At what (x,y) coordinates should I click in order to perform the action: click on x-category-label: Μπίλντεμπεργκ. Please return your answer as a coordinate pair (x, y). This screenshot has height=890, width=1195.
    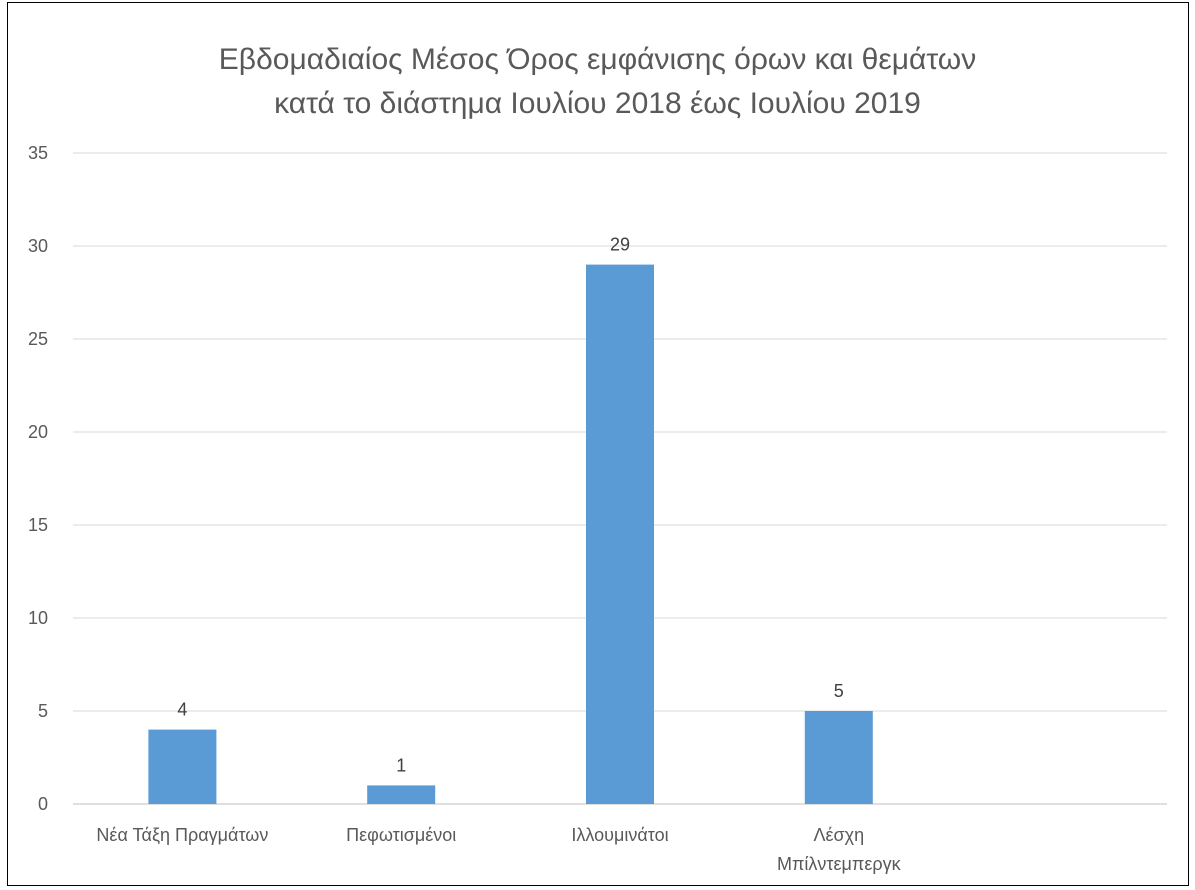
    Looking at the image, I should click on (839, 864).